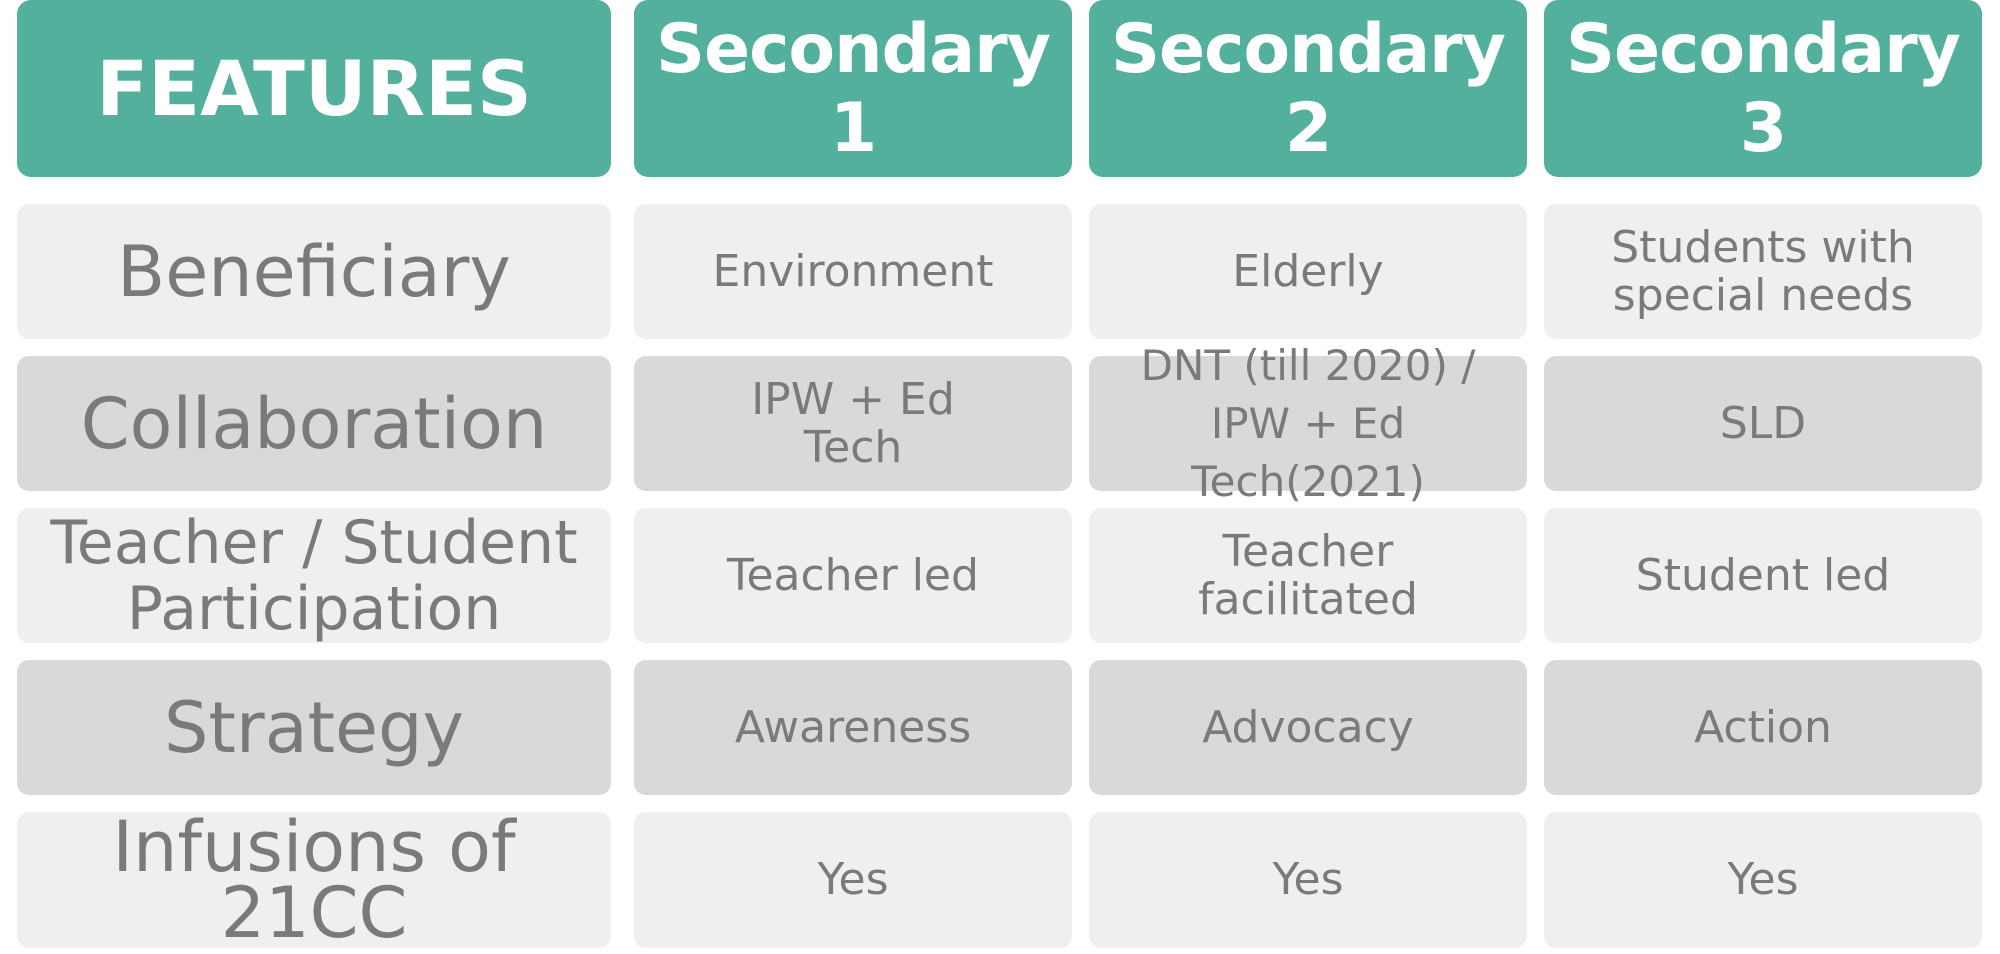 Image resolution: width=2000 pixels, height=954 pixels. Describe the element at coordinates (1763, 271) in the screenshot. I see `row-beneficiary-secondary-3: Students with special needs` at that location.